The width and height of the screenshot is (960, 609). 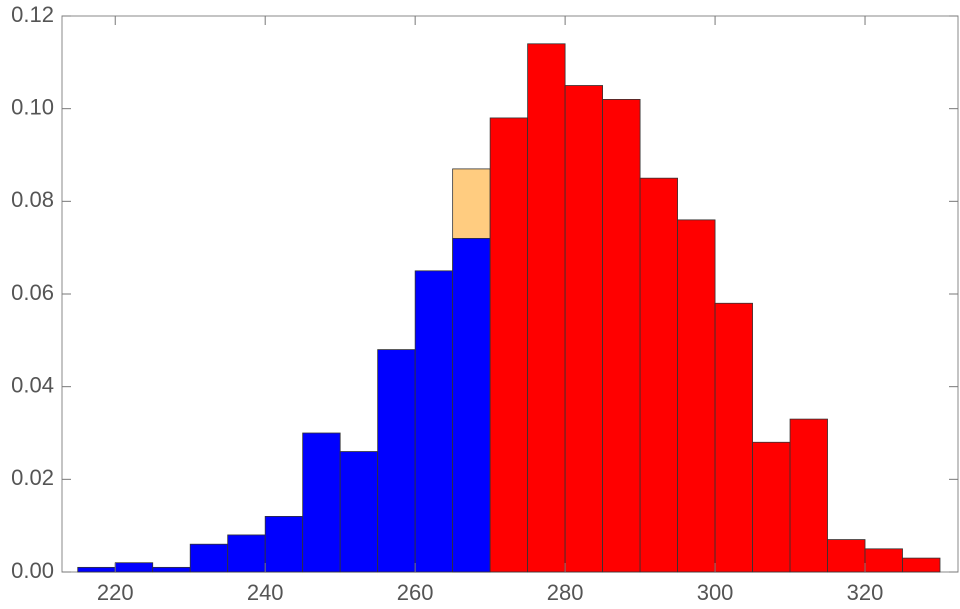 I want to click on x-tick-label: 280, so click(x=565, y=592).